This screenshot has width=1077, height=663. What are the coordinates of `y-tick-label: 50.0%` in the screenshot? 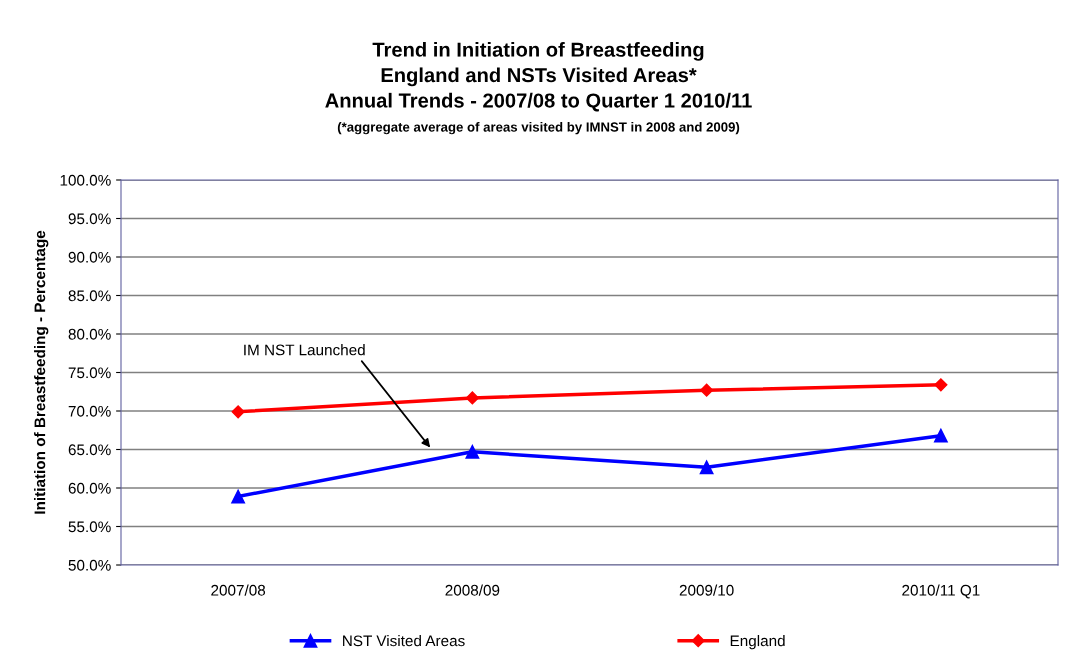 It's located at (89, 565).